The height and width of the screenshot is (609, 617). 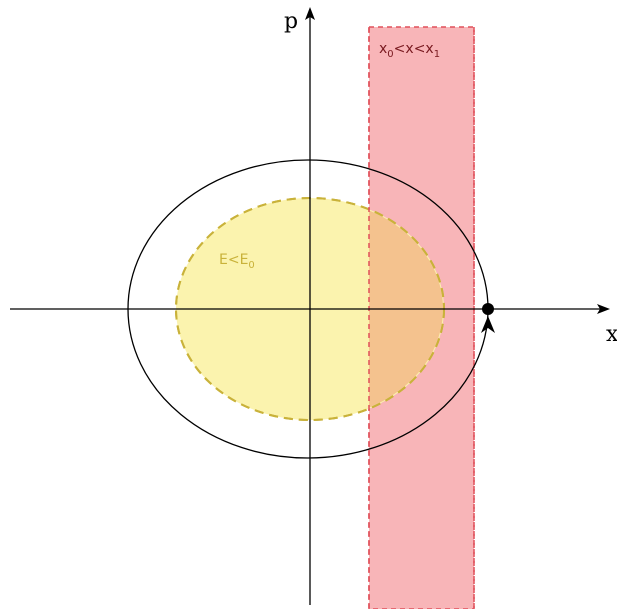 What do you see at coordinates (390, 54) in the screenshot?
I see `band-label-sub0: 0` at bounding box center [390, 54].